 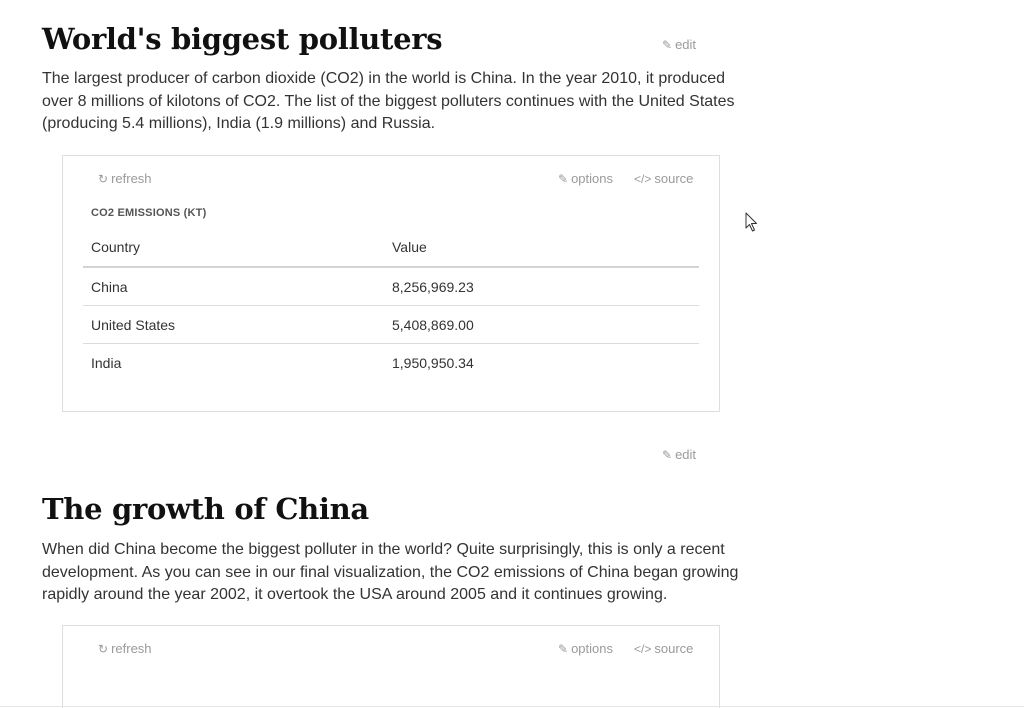 I want to click on visualization-card-chart: ↻ refresh ✎ options </> source, so click(x=391, y=666).